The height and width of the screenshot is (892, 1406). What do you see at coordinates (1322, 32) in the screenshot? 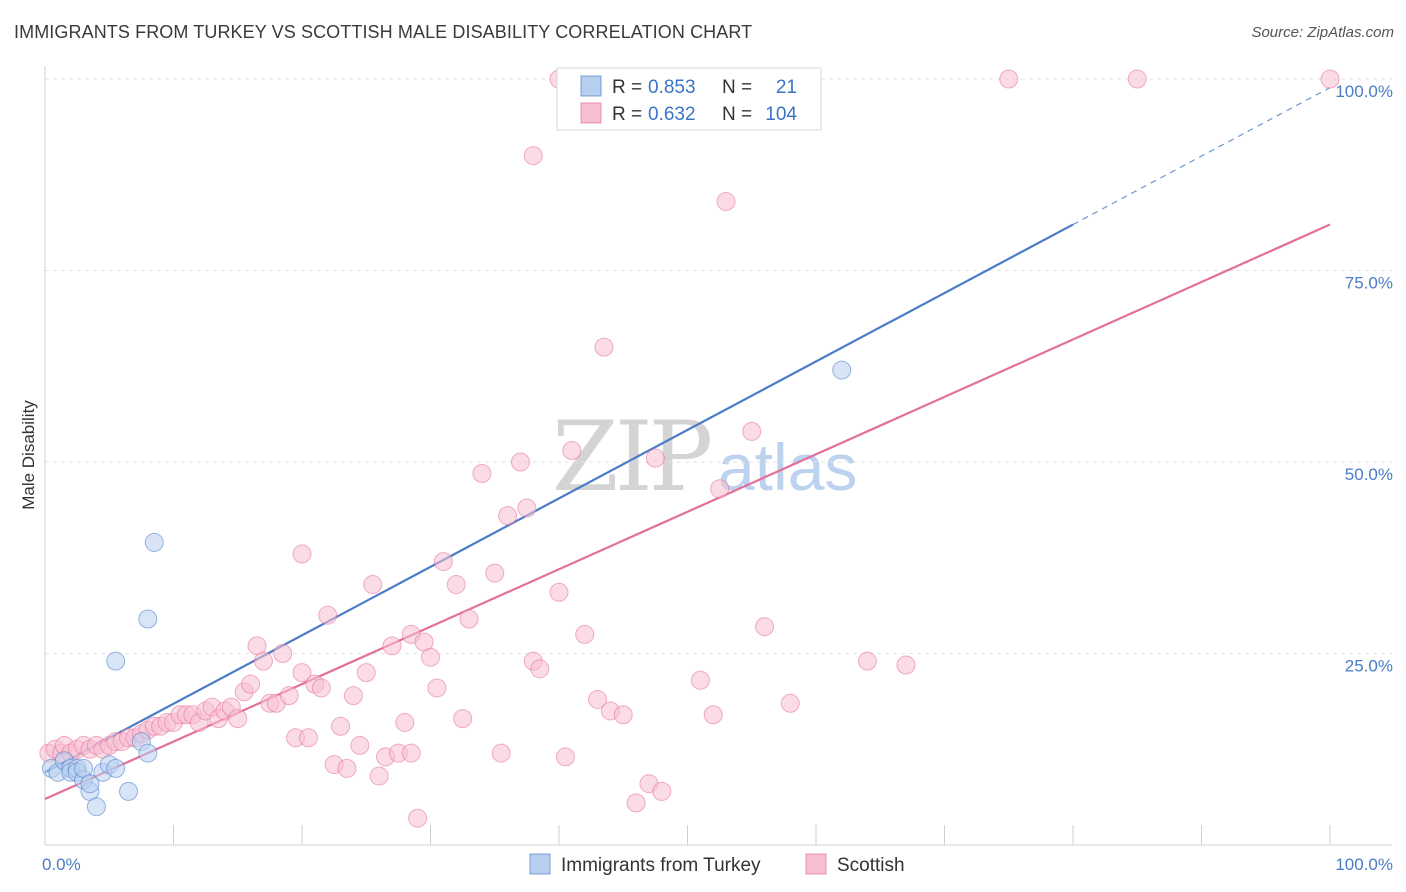
I see `source-label: Source: ZipAtlas.com` at bounding box center [1322, 32].